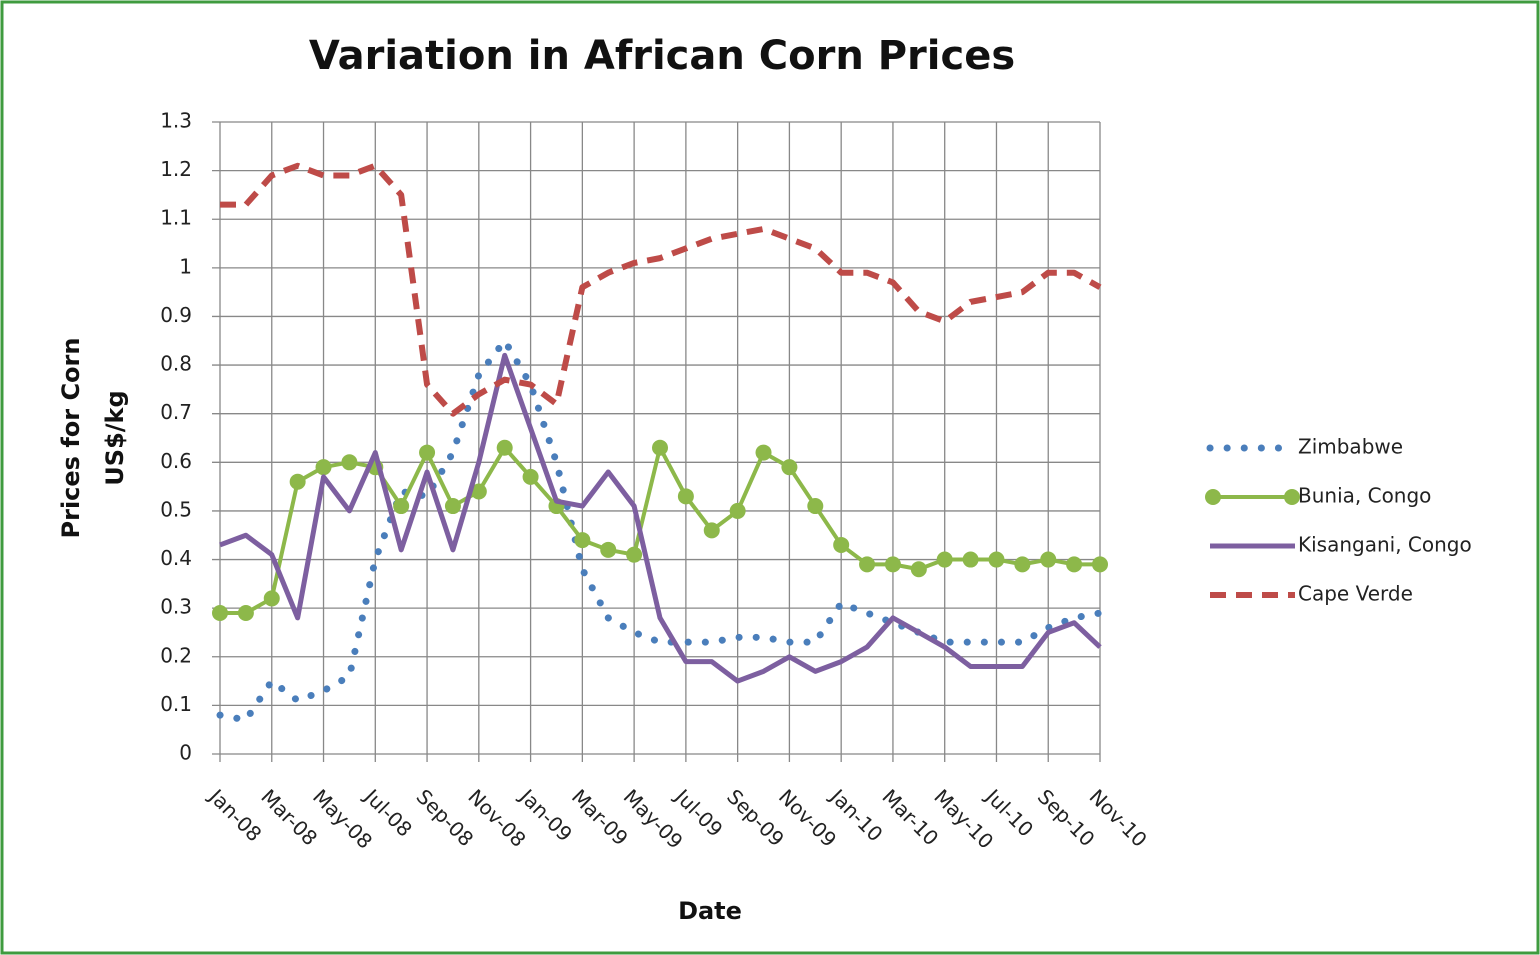 This screenshot has height=955, width=1540. I want to click on x-axis-title: Date, so click(710, 911).